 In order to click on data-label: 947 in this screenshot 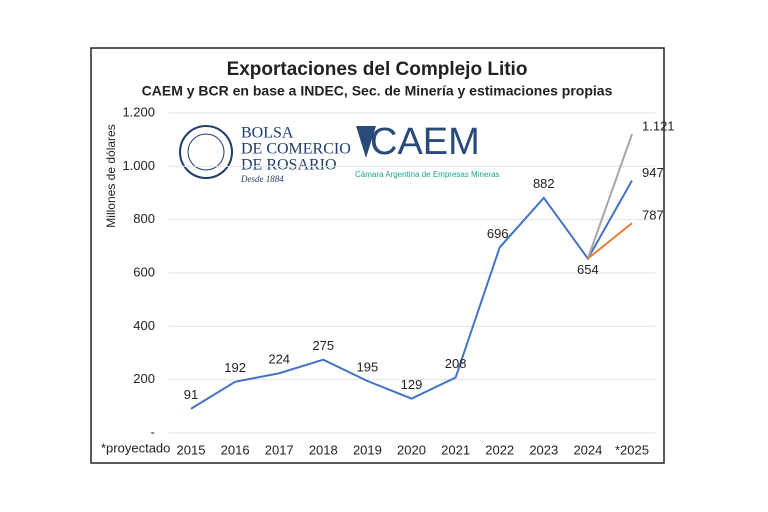, I will do `click(653, 172)`.